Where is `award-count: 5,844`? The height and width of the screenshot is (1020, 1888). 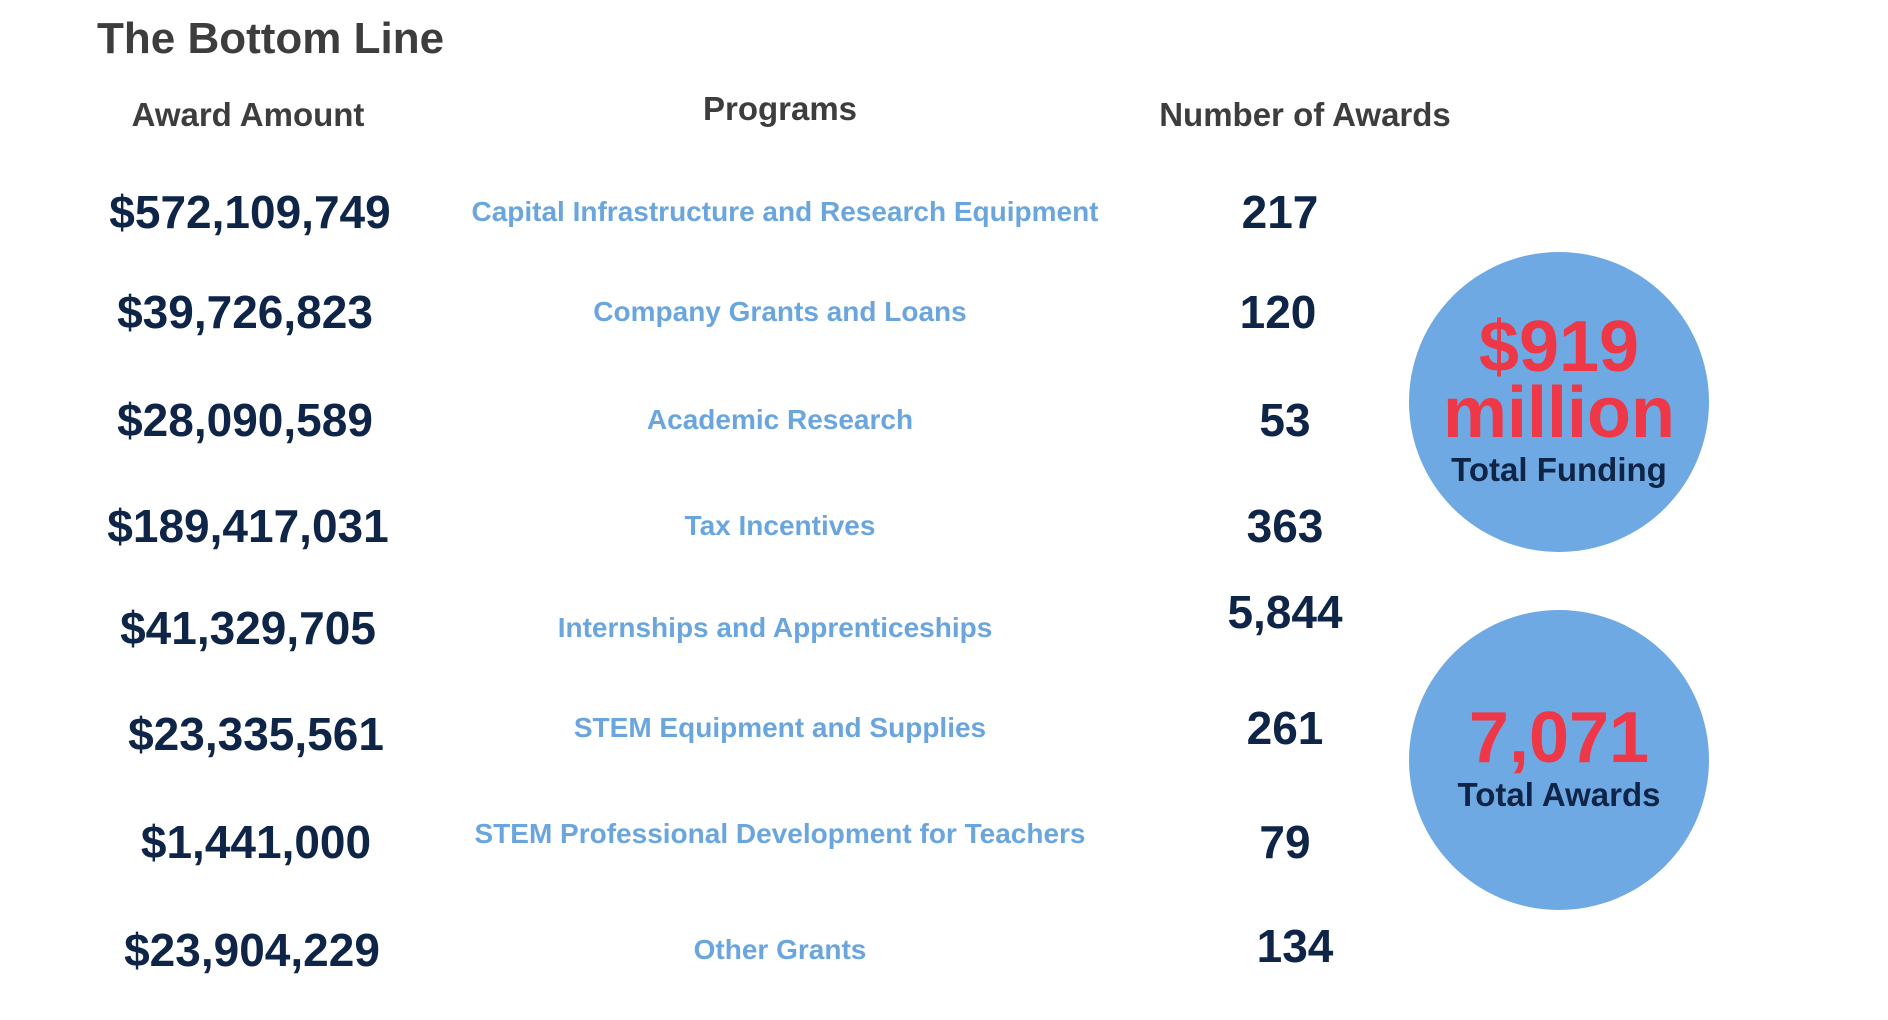 award-count: 5,844 is located at coordinates (1285, 612).